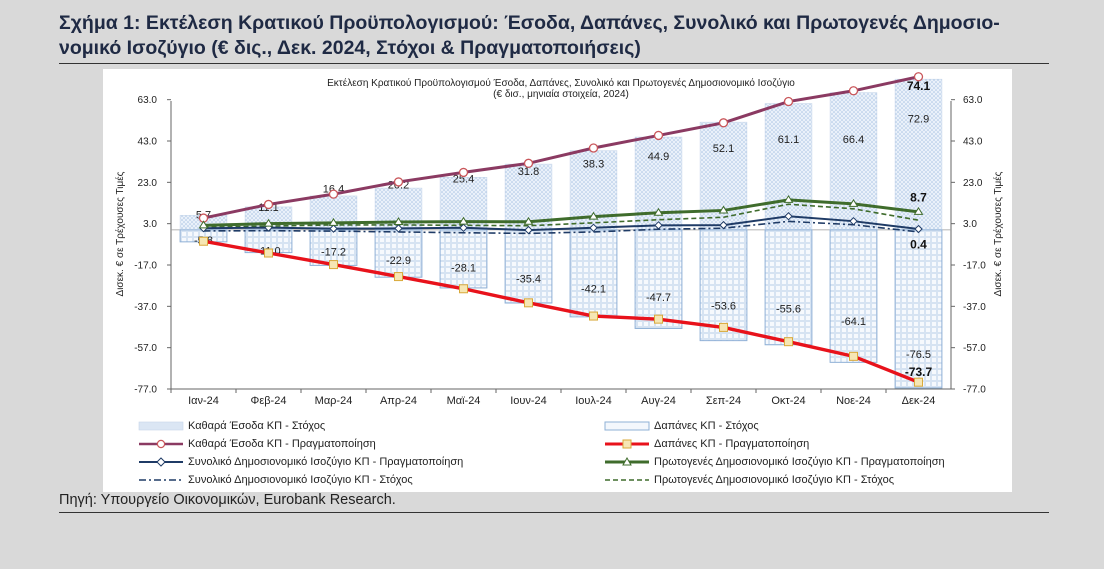  Describe the element at coordinates (918, 355) in the screenshot. I see `bar-label-expend-target: -76.5` at that location.